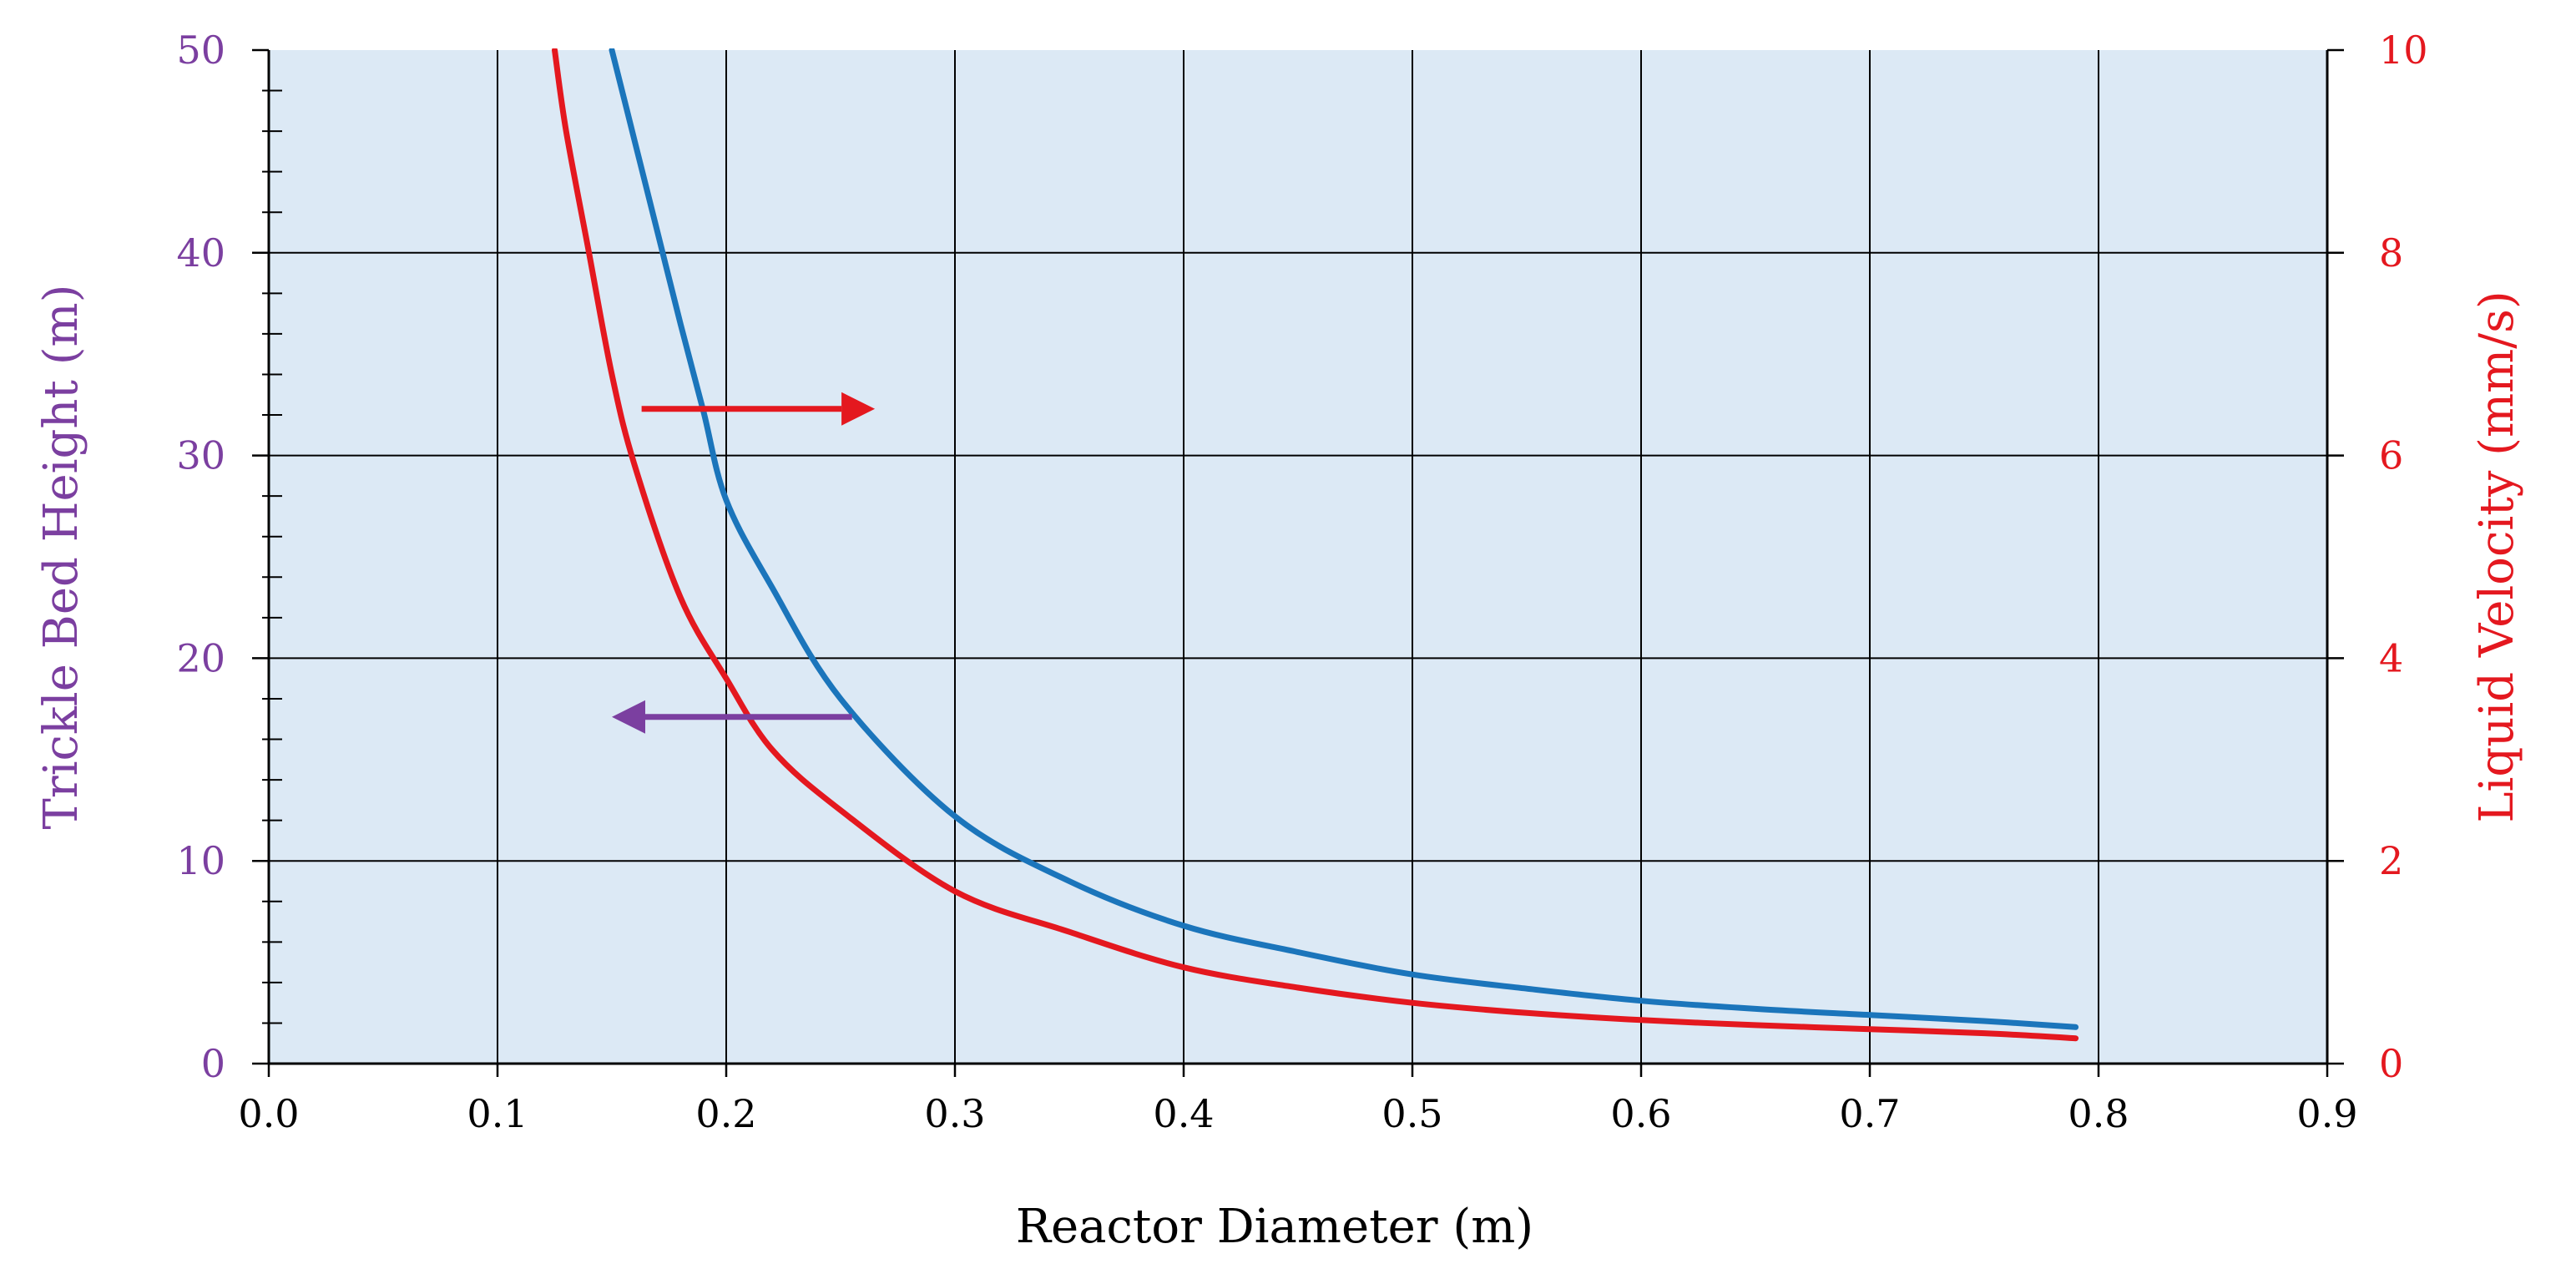  What do you see at coordinates (2497, 556) in the screenshot?
I see `y-right-axis-title: Liquid Velocity (mm/s)` at bounding box center [2497, 556].